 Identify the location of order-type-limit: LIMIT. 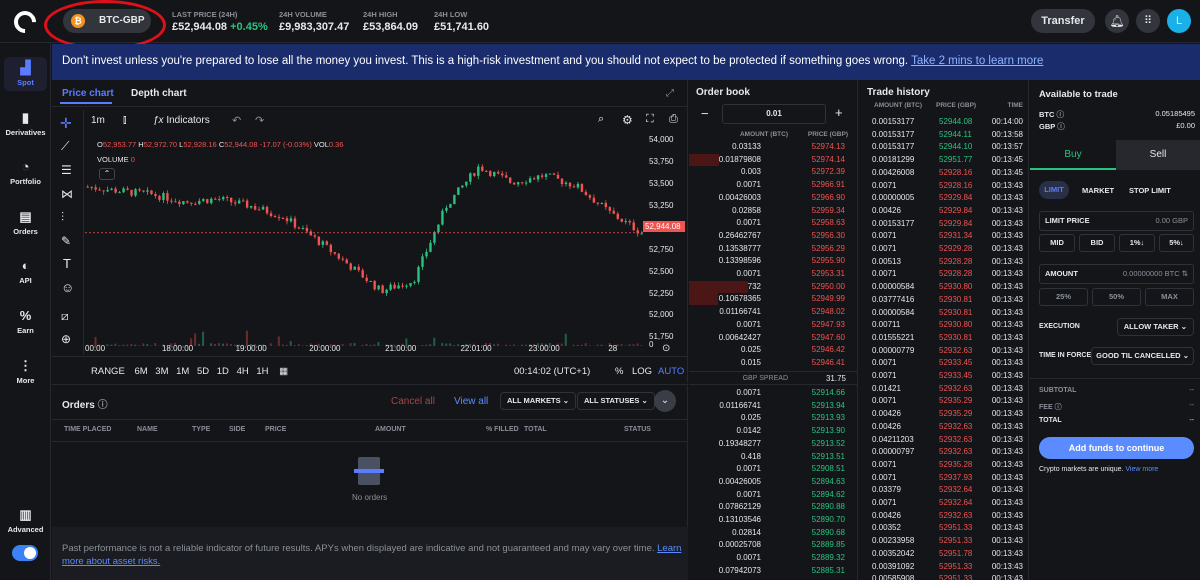
(1054, 190).